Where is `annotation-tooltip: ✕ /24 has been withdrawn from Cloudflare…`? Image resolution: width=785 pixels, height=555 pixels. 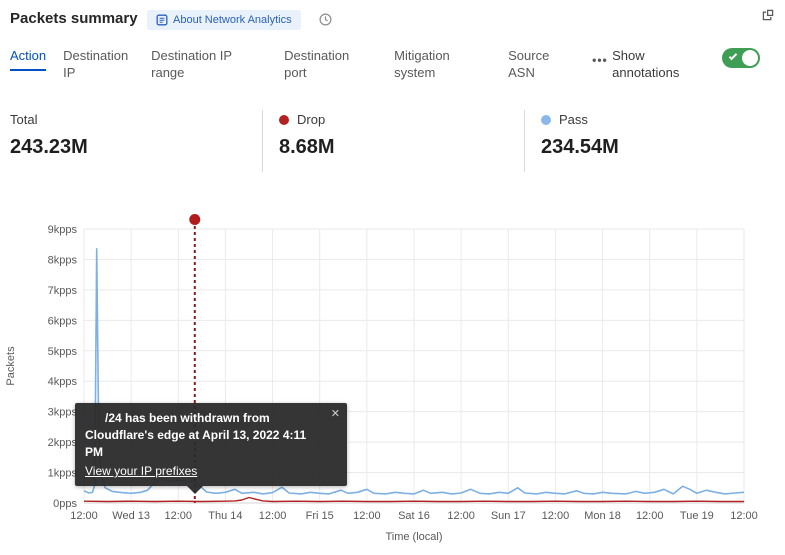 annotation-tooltip: ✕ /24 has been withdrawn from Cloudflare… is located at coordinates (211, 448).